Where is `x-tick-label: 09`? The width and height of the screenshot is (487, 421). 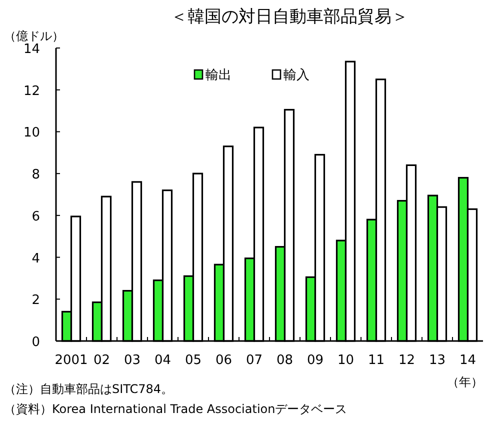 x-tick-label: 09 is located at coordinates (315, 360).